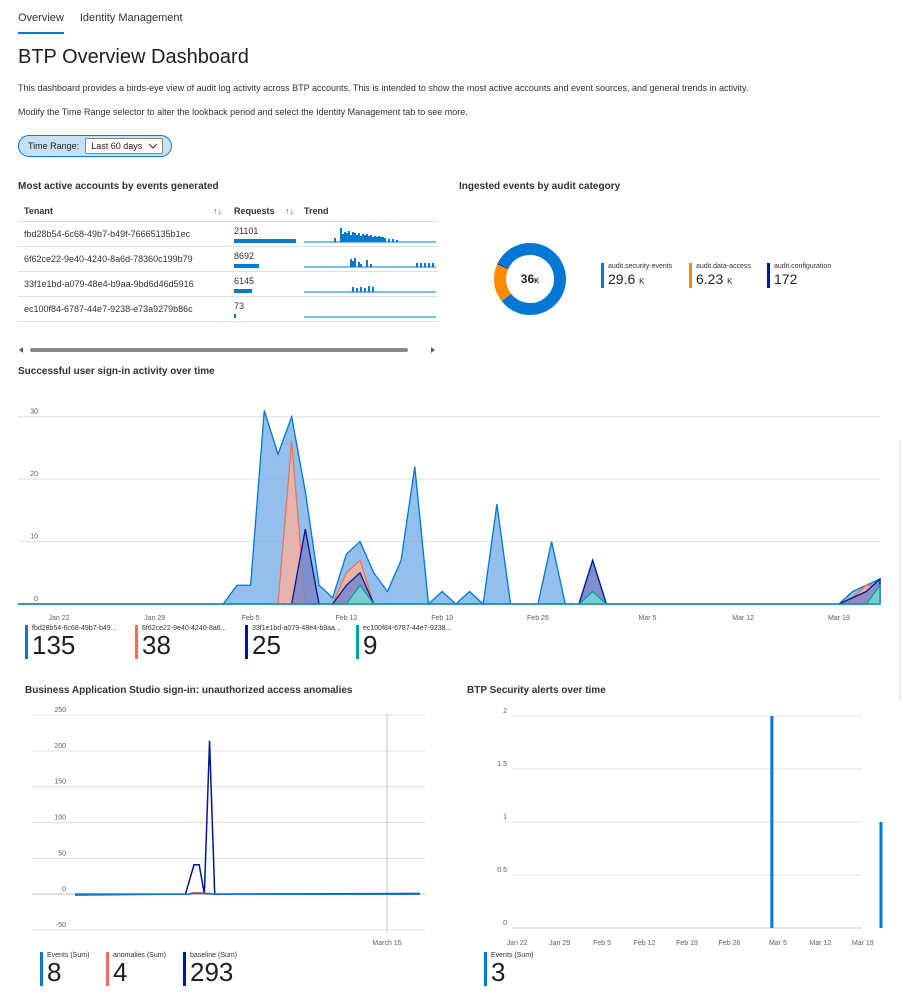  What do you see at coordinates (64, 969) in the screenshot?
I see `bas-legend-item: Events (Sum) 8` at bounding box center [64, 969].